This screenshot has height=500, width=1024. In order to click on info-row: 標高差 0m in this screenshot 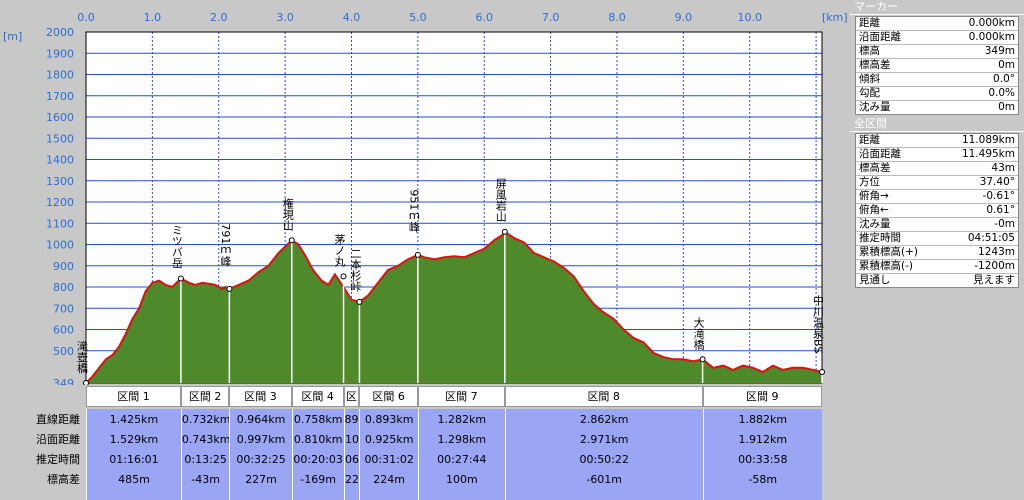, I will do `click(937, 66)`.